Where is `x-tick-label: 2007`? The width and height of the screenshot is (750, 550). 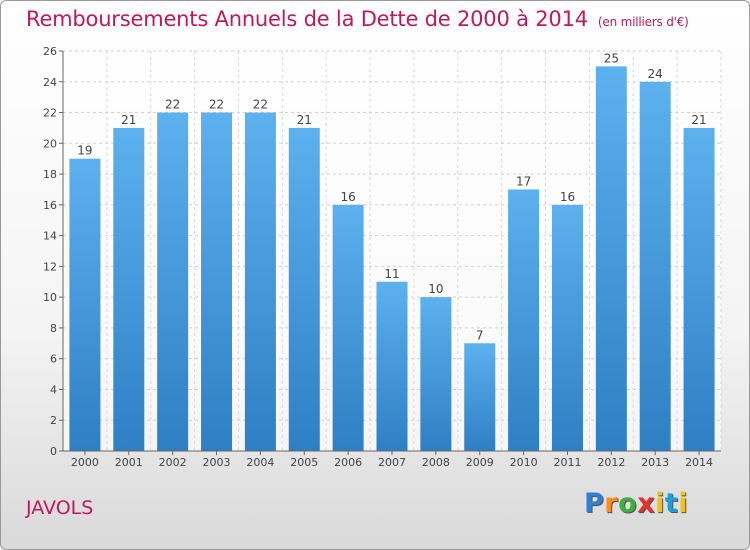
x-tick-label: 2007 is located at coordinates (392, 462).